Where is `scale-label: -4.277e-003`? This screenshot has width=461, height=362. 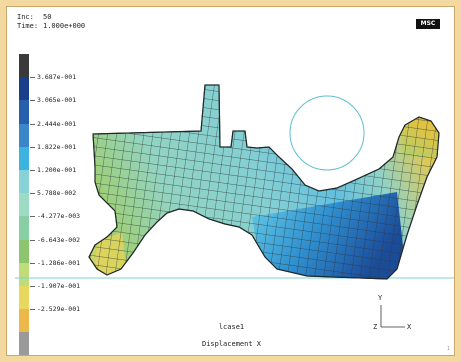 scale-label: -4.277e-003 is located at coordinates (55, 216).